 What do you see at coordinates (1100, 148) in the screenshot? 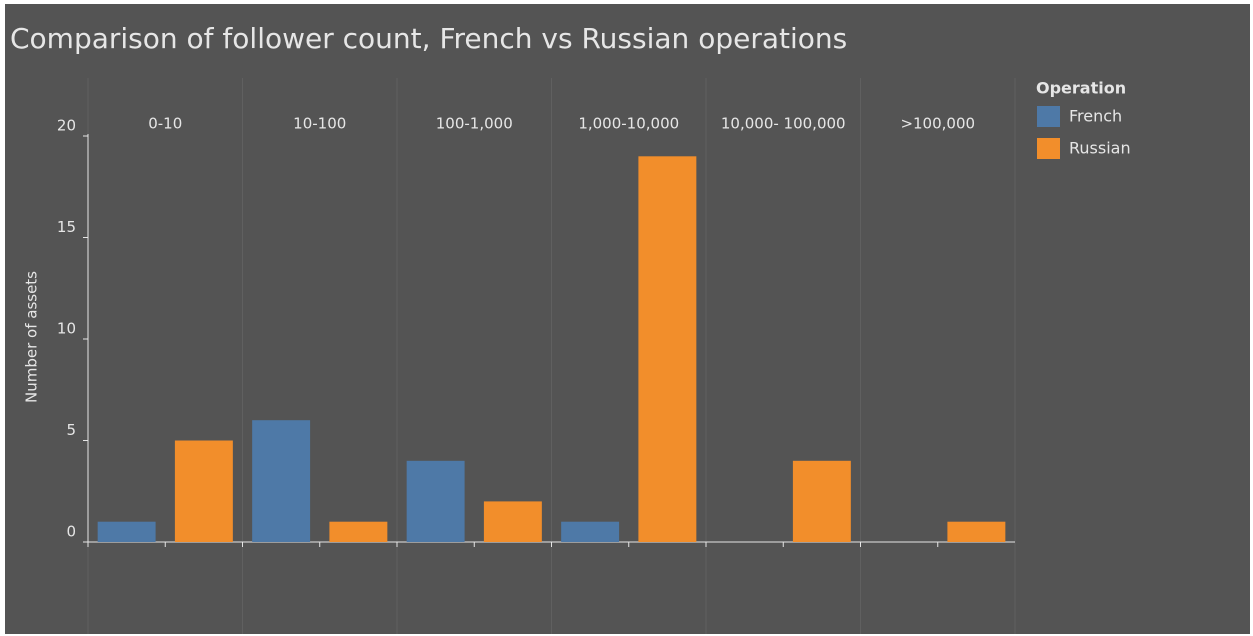
I see `legend-label: Russian` at bounding box center [1100, 148].